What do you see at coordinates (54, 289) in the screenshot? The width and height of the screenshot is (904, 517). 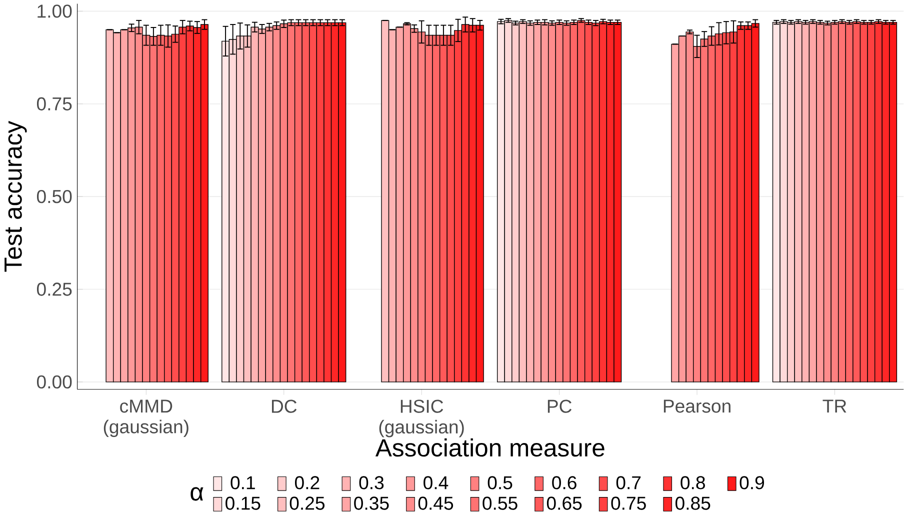 I see `y-tick-label: 0.25` at bounding box center [54, 289].